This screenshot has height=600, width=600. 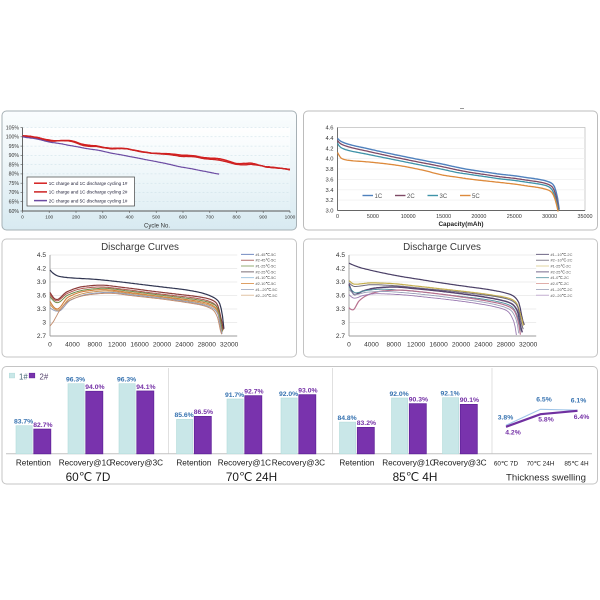 What do you see at coordinates (266, 254) in the screenshot?
I see `svg-text: #1-45℃-5C` at bounding box center [266, 254].